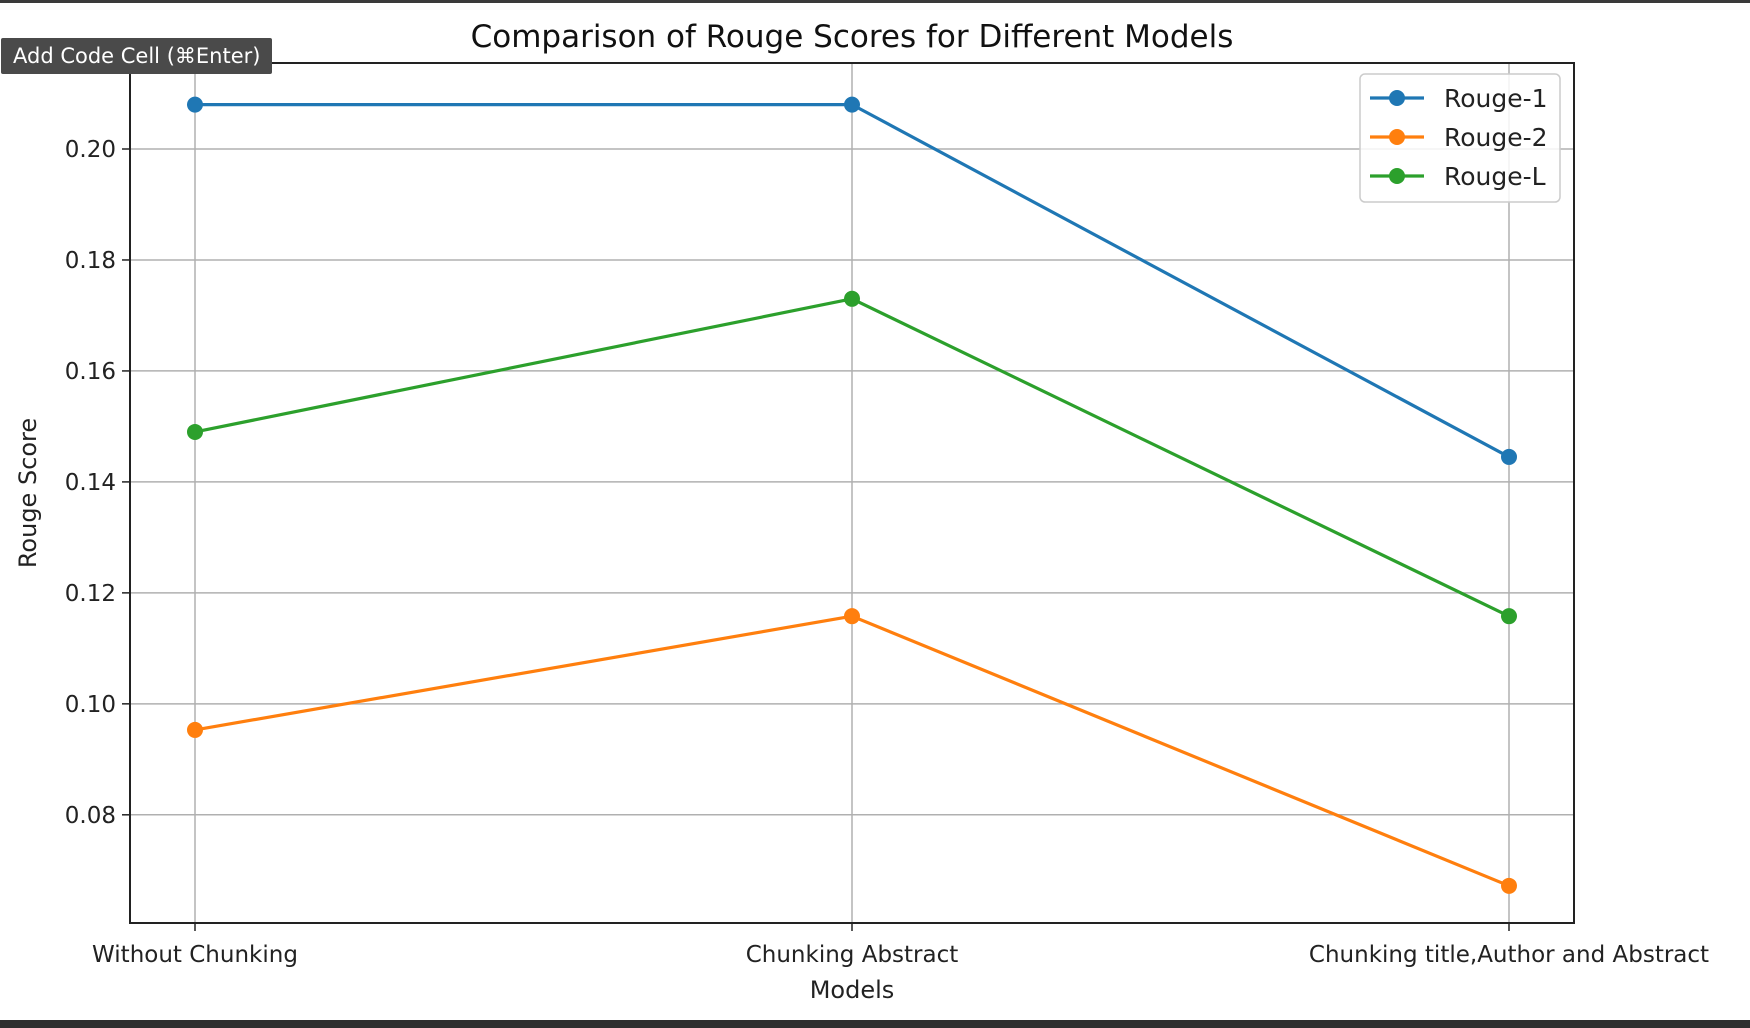 The image size is (1750, 1028). Describe the element at coordinates (90, 594) in the screenshot. I see `y-tick-label: 0.12` at that location.